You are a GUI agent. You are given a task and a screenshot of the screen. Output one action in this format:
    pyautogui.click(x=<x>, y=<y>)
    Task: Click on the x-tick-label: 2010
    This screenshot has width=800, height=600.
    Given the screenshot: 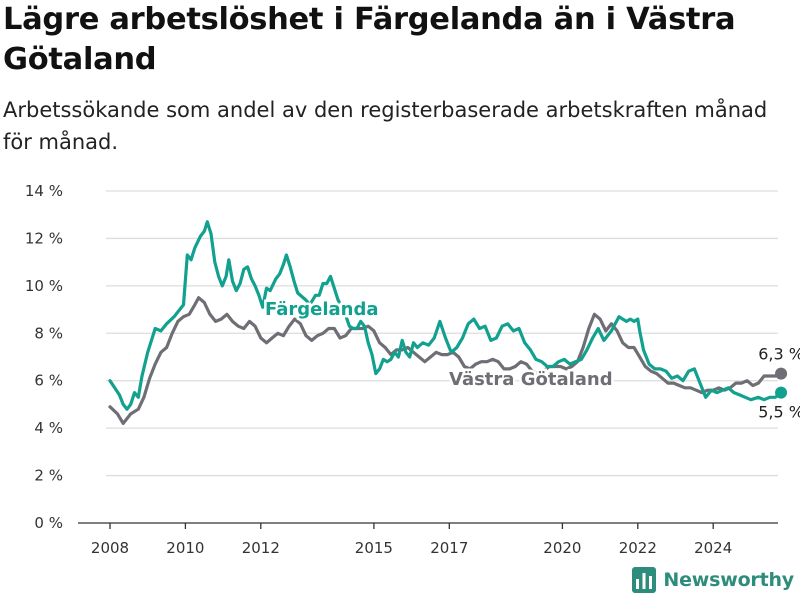 What is the action you would take?
    pyautogui.click(x=185, y=548)
    